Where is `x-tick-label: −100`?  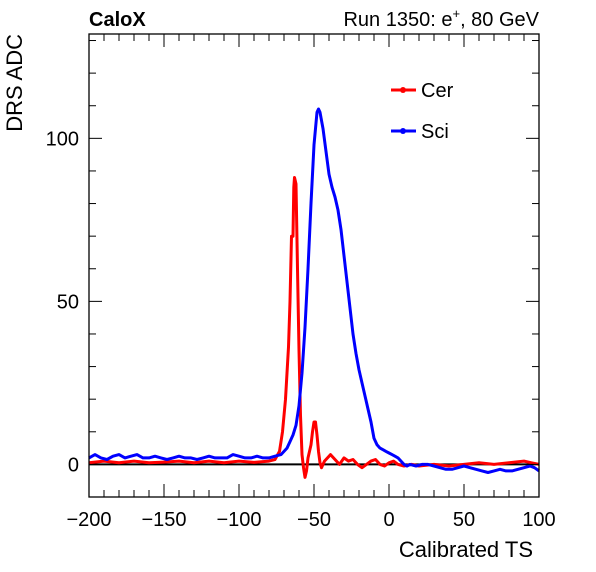
x-tick-label: −100 is located at coordinates (238, 520).